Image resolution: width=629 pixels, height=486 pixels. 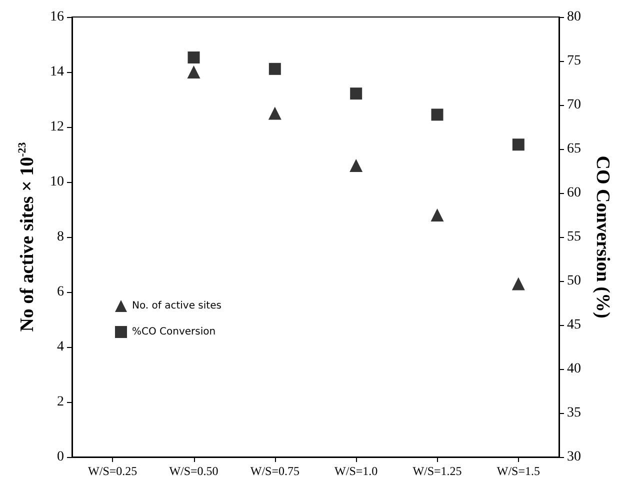 I want to click on y-tick-label: 2, so click(x=60, y=402).